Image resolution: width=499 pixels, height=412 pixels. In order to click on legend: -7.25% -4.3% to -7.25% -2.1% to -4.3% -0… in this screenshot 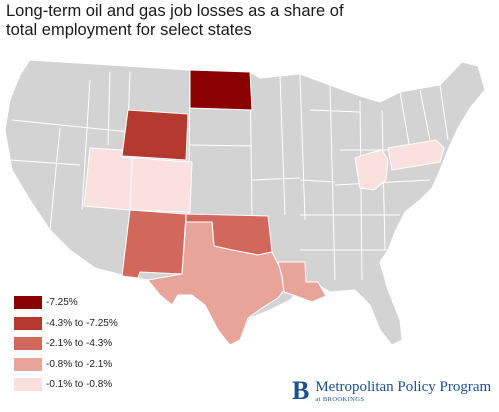, I will do `click(66, 344)`.